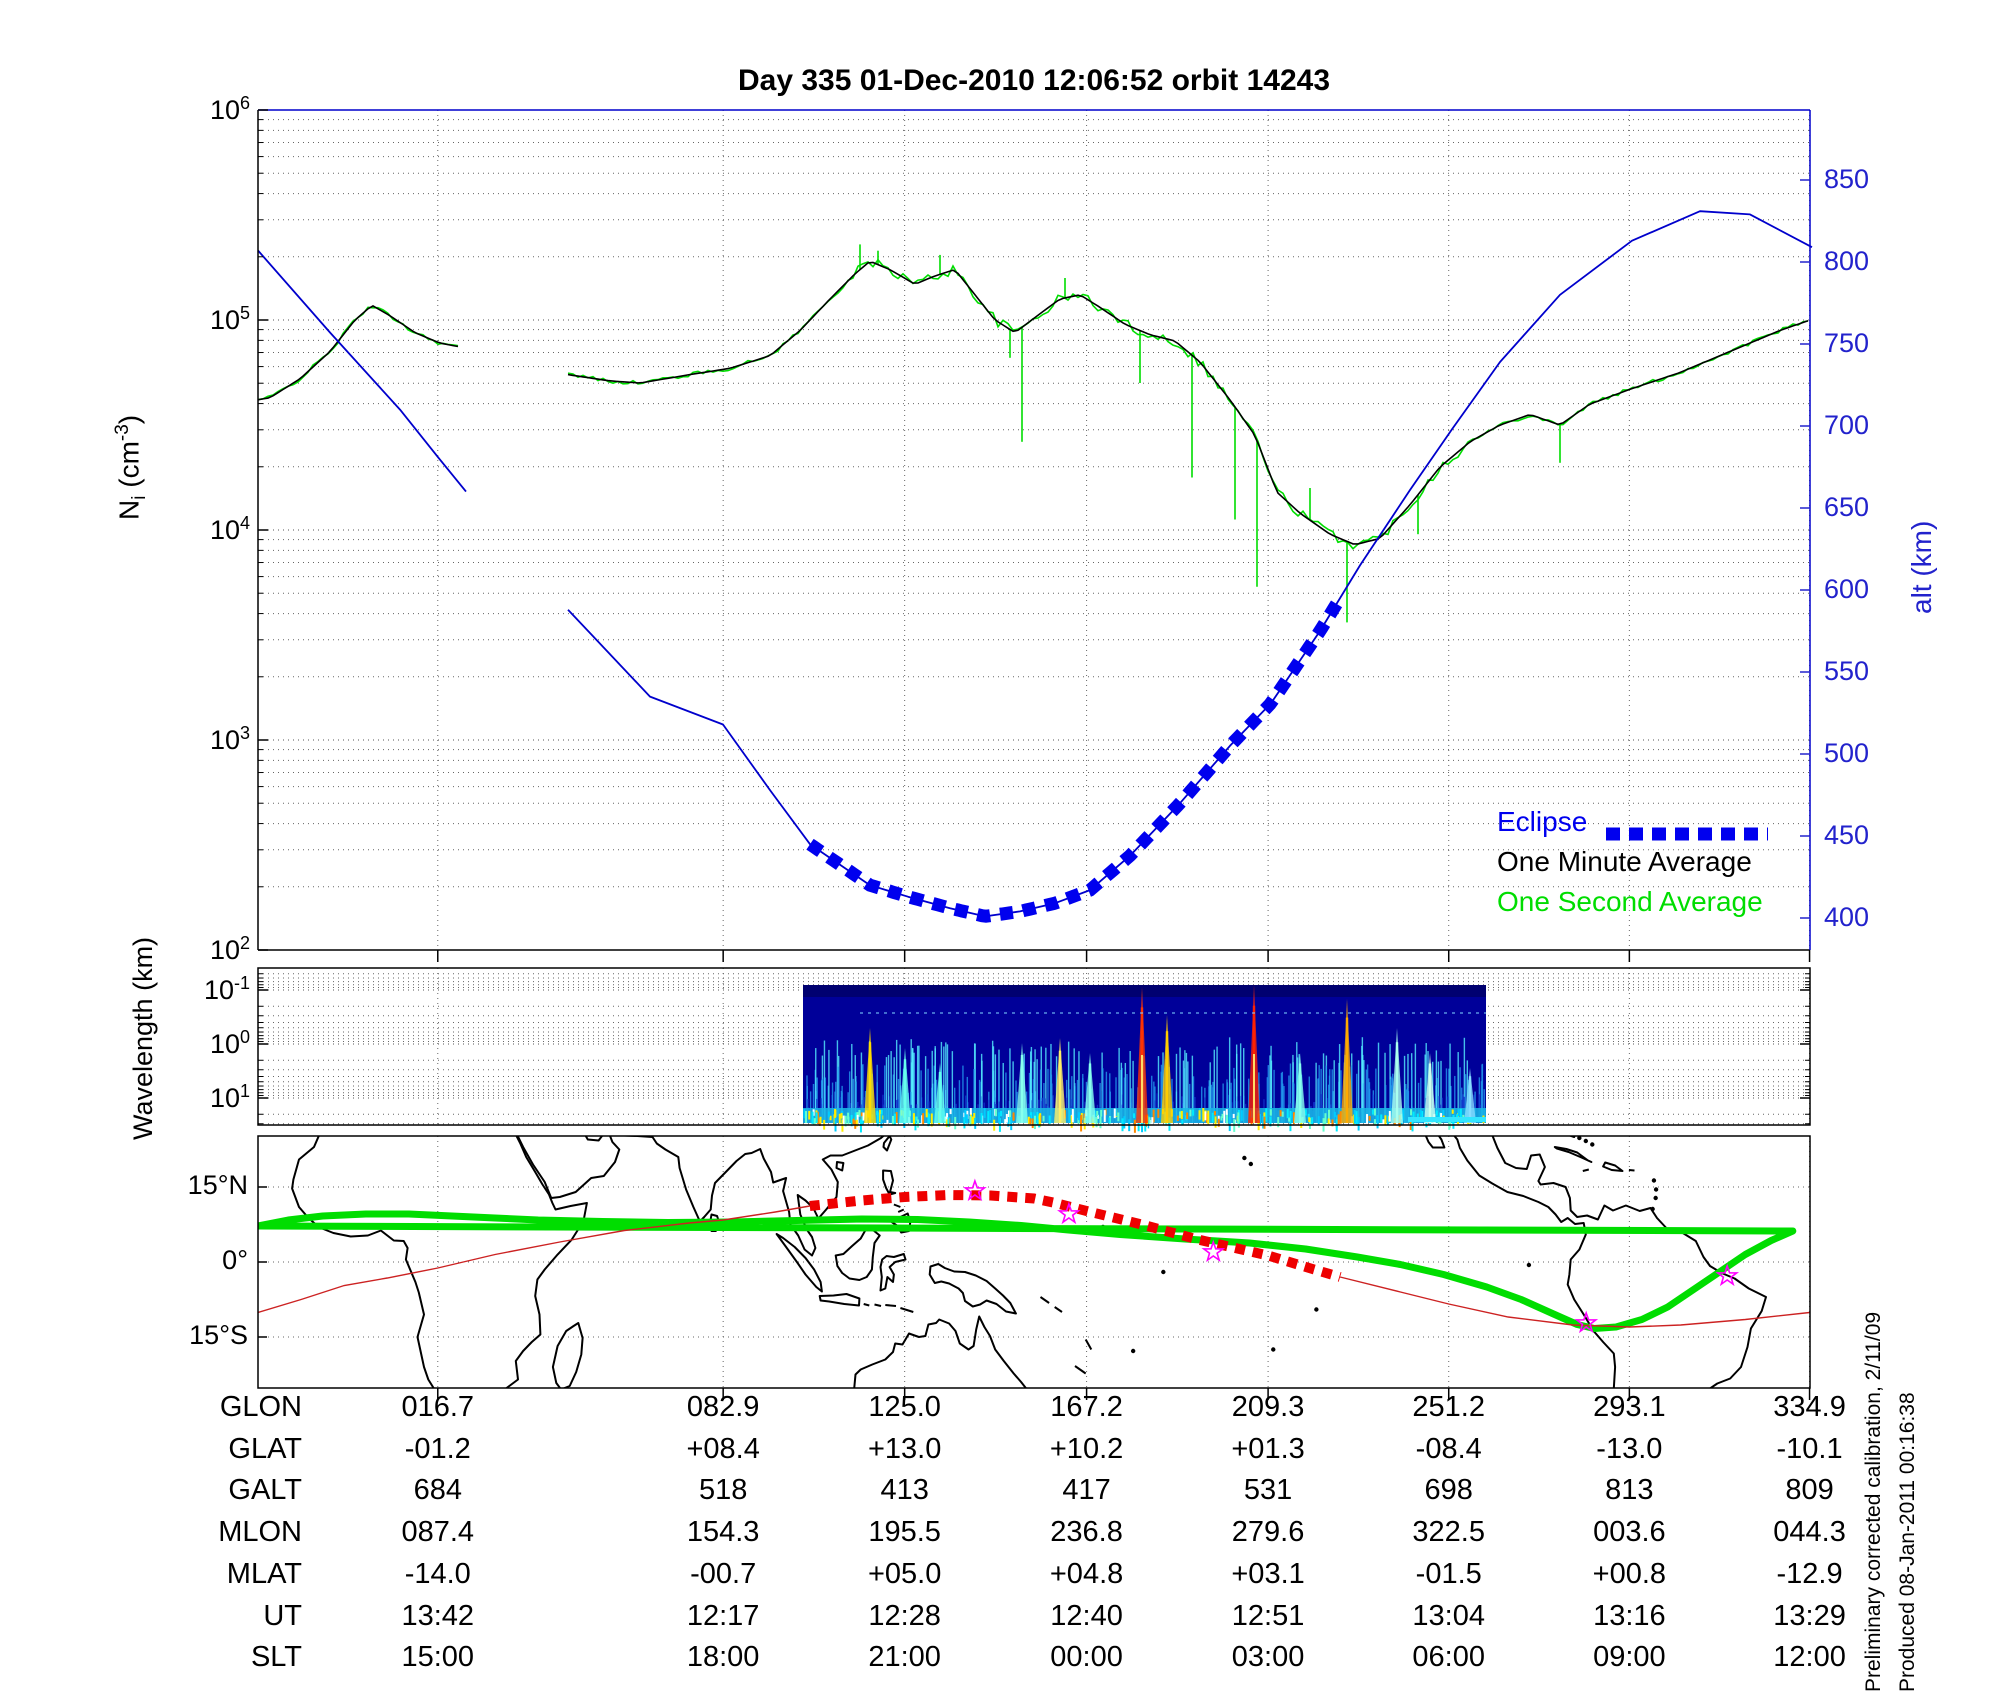  I want to click on table-cell-slt: 12:00, so click(1809, 1657).